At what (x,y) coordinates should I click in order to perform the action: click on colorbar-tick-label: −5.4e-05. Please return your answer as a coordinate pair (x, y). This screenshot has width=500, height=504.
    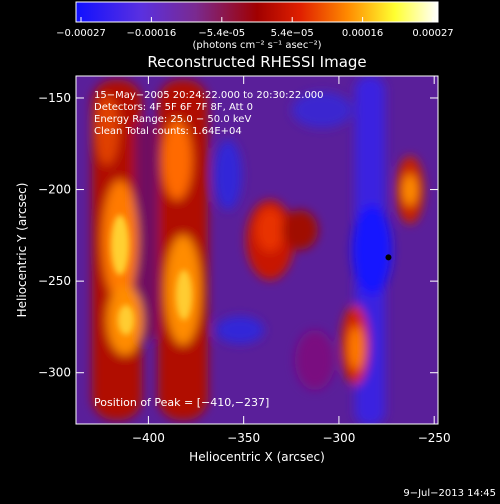
    Looking at the image, I should click on (221, 33).